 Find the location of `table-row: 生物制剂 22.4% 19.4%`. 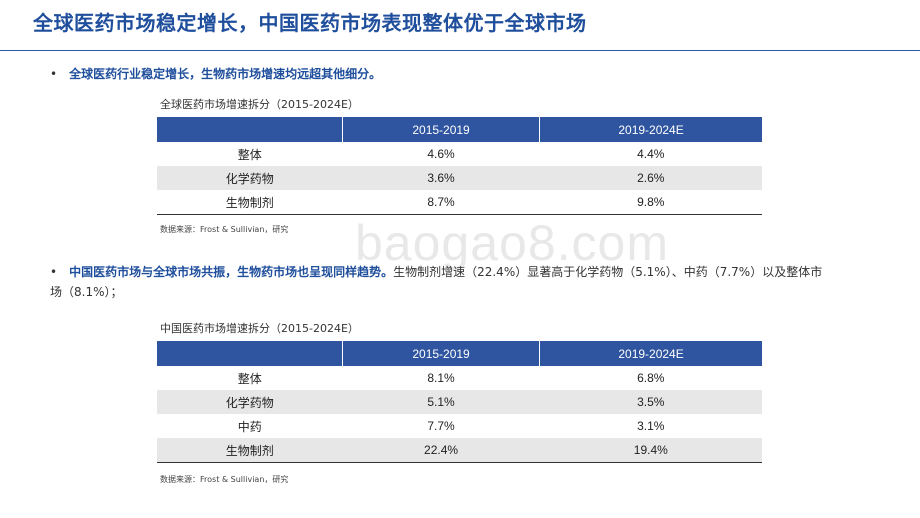

table-row: 生物制剂 22.4% 19.4% is located at coordinates (459, 450).